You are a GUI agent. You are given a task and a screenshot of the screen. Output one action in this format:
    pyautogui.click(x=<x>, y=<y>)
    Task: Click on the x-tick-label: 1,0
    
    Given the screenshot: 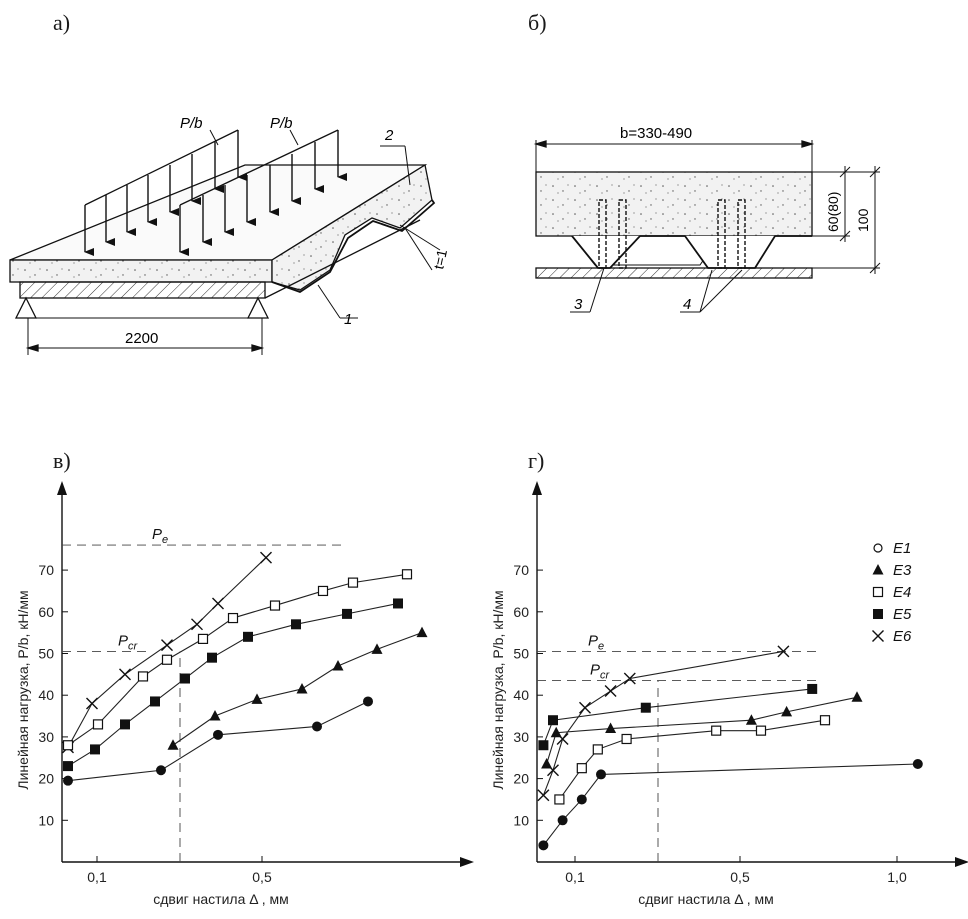 What is the action you would take?
    pyautogui.click(x=897, y=877)
    